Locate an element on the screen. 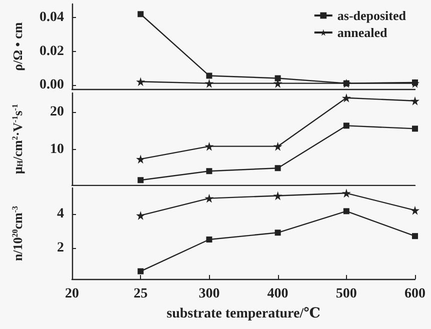 This screenshot has height=329, width=431. y-axis-title: μH/cm2·V-1s-1 is located at coordinates (17, 139).